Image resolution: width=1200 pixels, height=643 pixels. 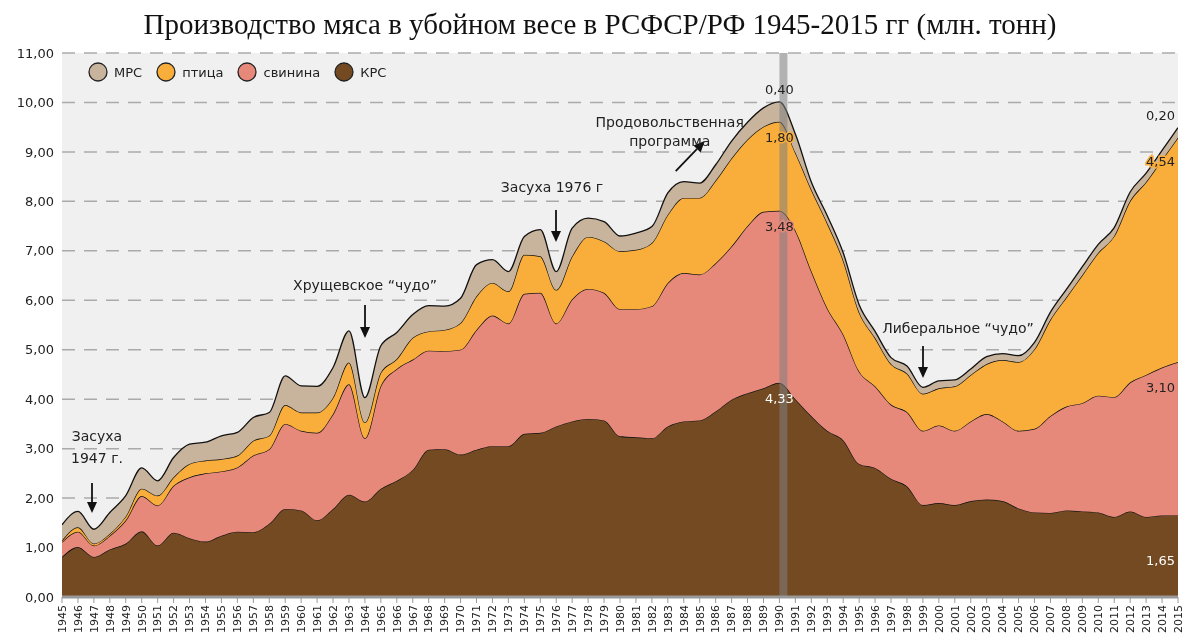 What do you see at coordinates (636, 619) in the screenshot?
I see `x-tick-label: 1981` at bounding box center [636, 619].